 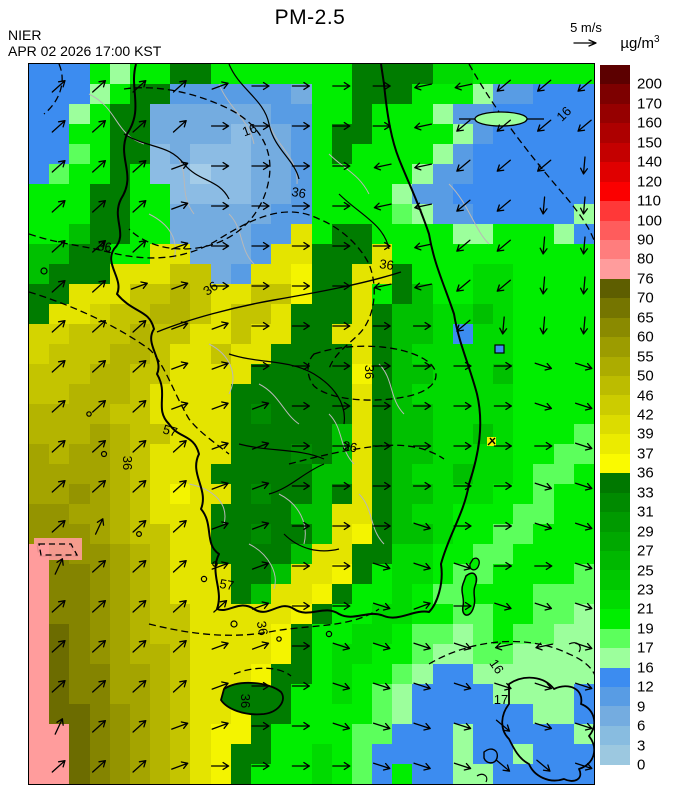 What do you see at coordinates (25, 35) in the screenshot?
I see `agency-label: NIER` at bounding box center [25, 35].